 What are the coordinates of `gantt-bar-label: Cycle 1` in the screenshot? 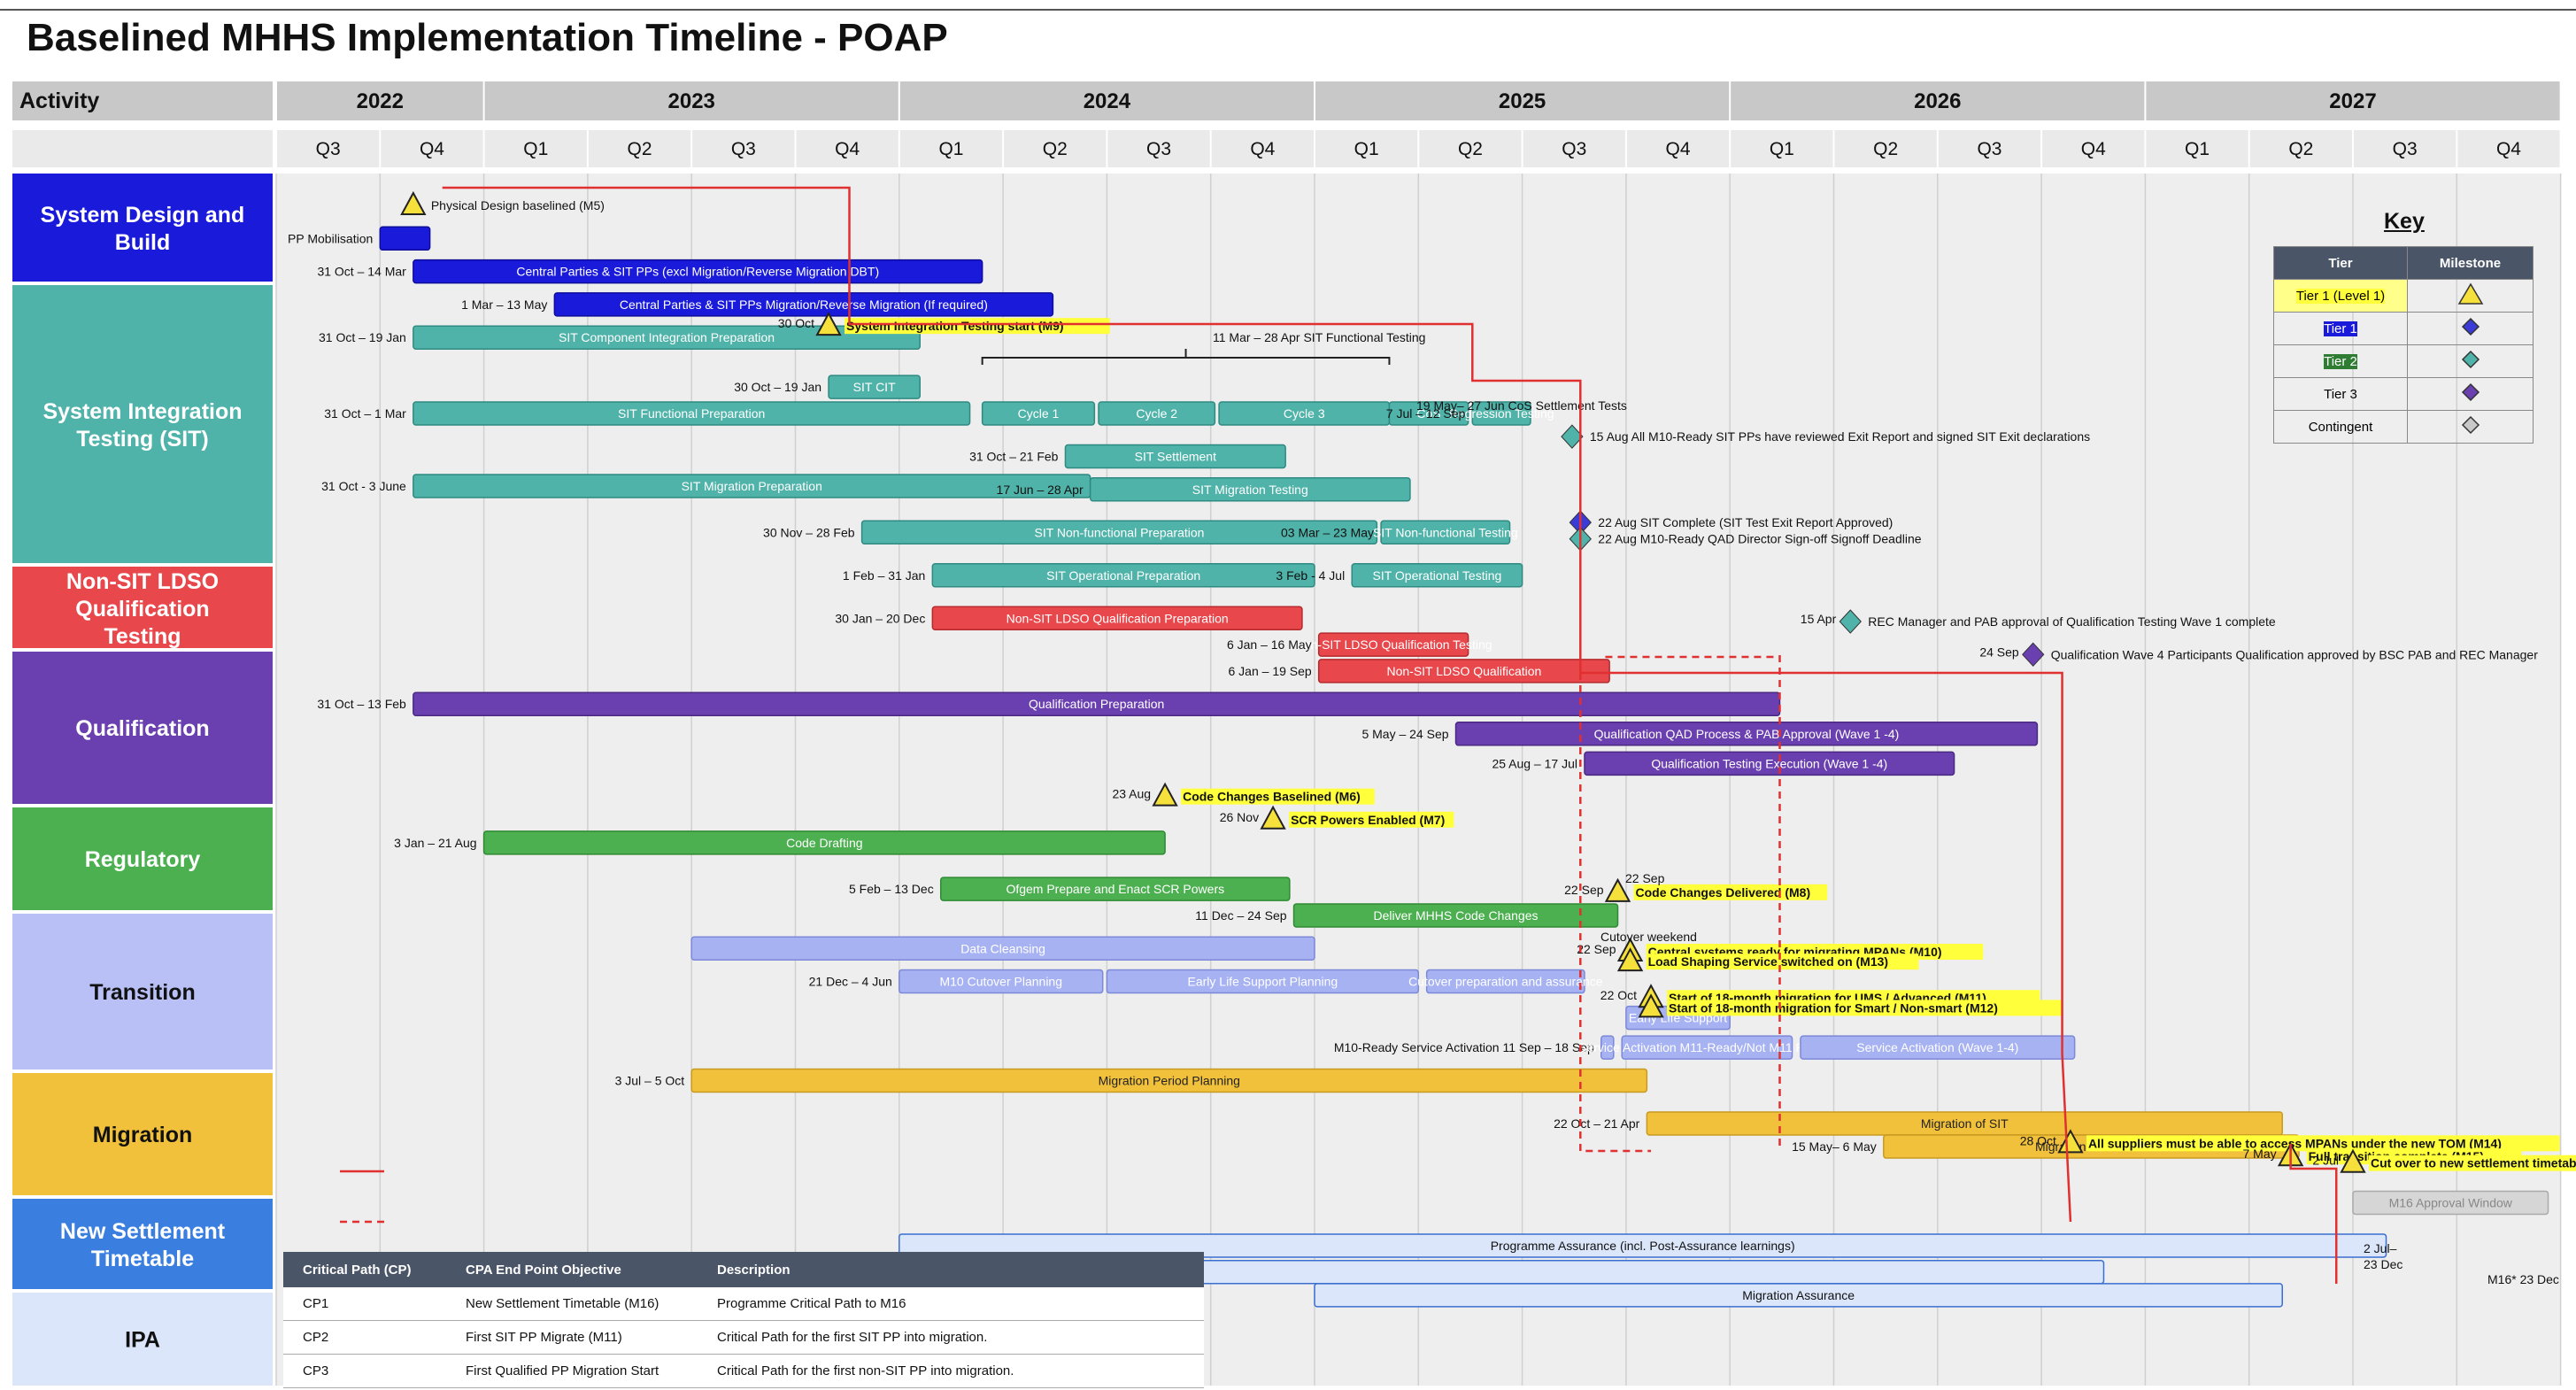 It's located at (1039, 414).